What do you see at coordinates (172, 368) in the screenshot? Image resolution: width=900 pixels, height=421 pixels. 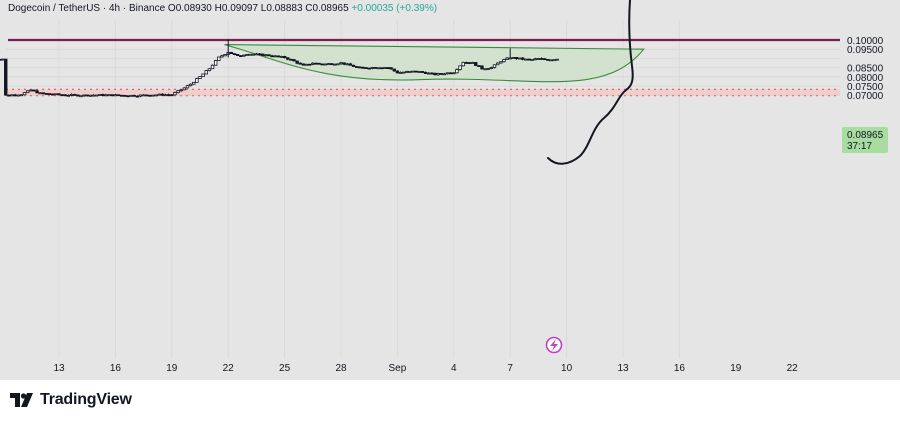 I see `time-tick-label: 19` at bounding box center [172, 368].